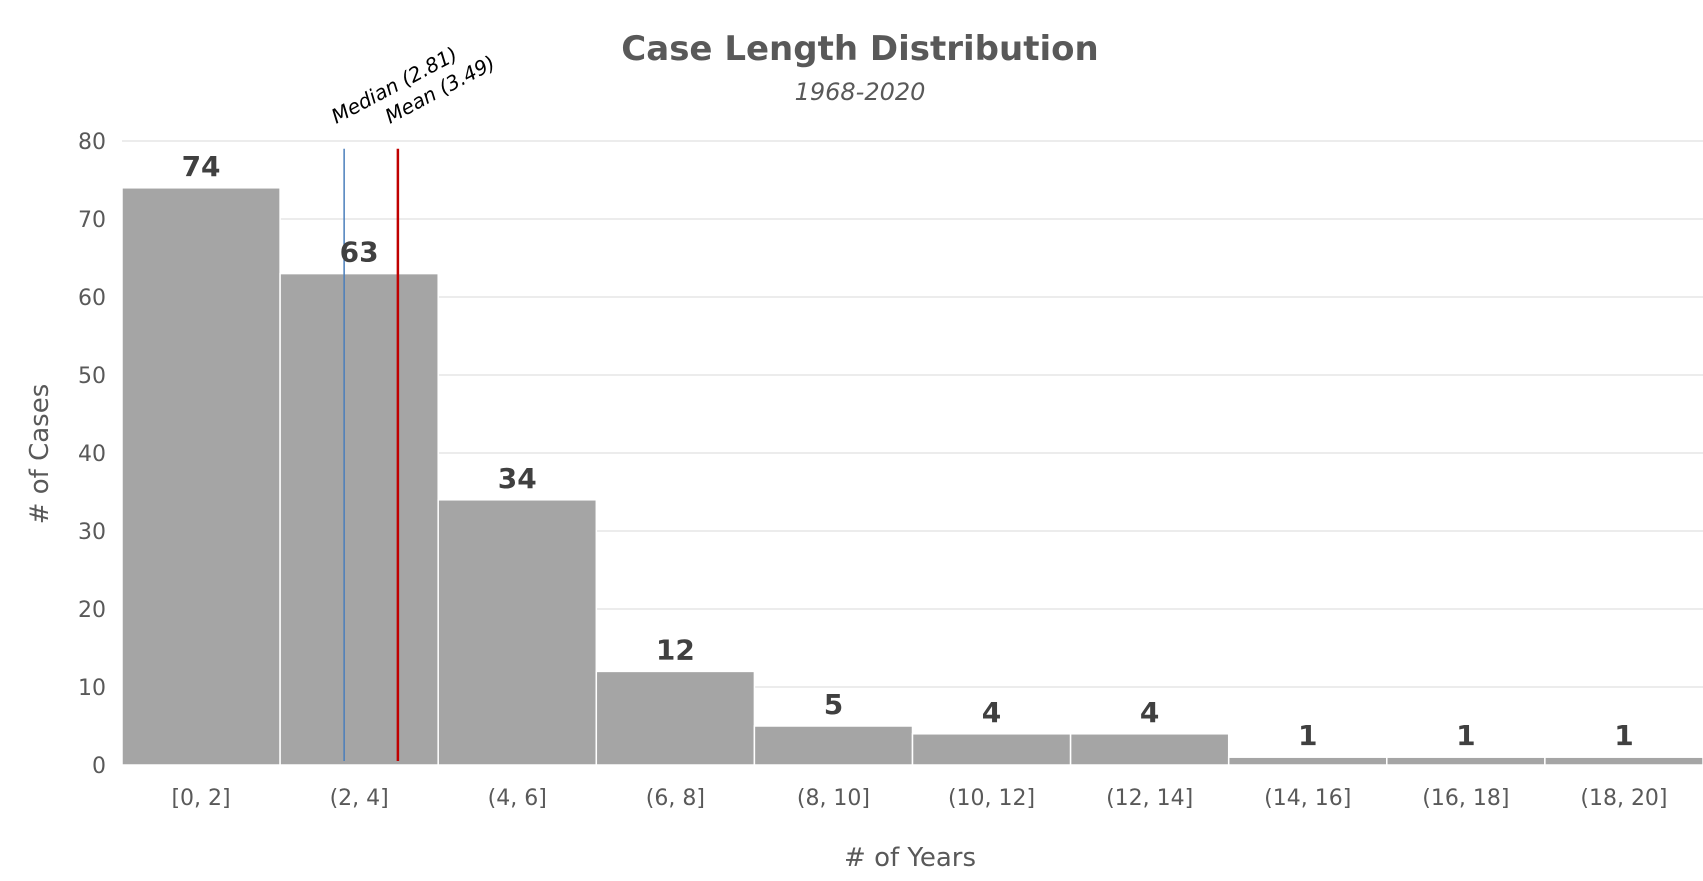  What do you see at coordinates (92, 610) in the screenshot?
I see `y-tick-label: 20` at bounding box center [92, 610].